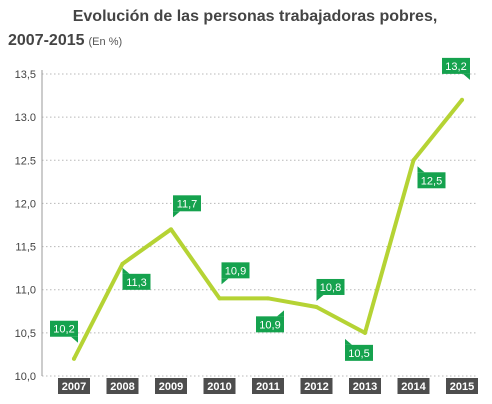  What do you see at coordinates (25, 377) in the screenshot?
I see `y-tick-label: 10,0` at bounding box center [25, 377].